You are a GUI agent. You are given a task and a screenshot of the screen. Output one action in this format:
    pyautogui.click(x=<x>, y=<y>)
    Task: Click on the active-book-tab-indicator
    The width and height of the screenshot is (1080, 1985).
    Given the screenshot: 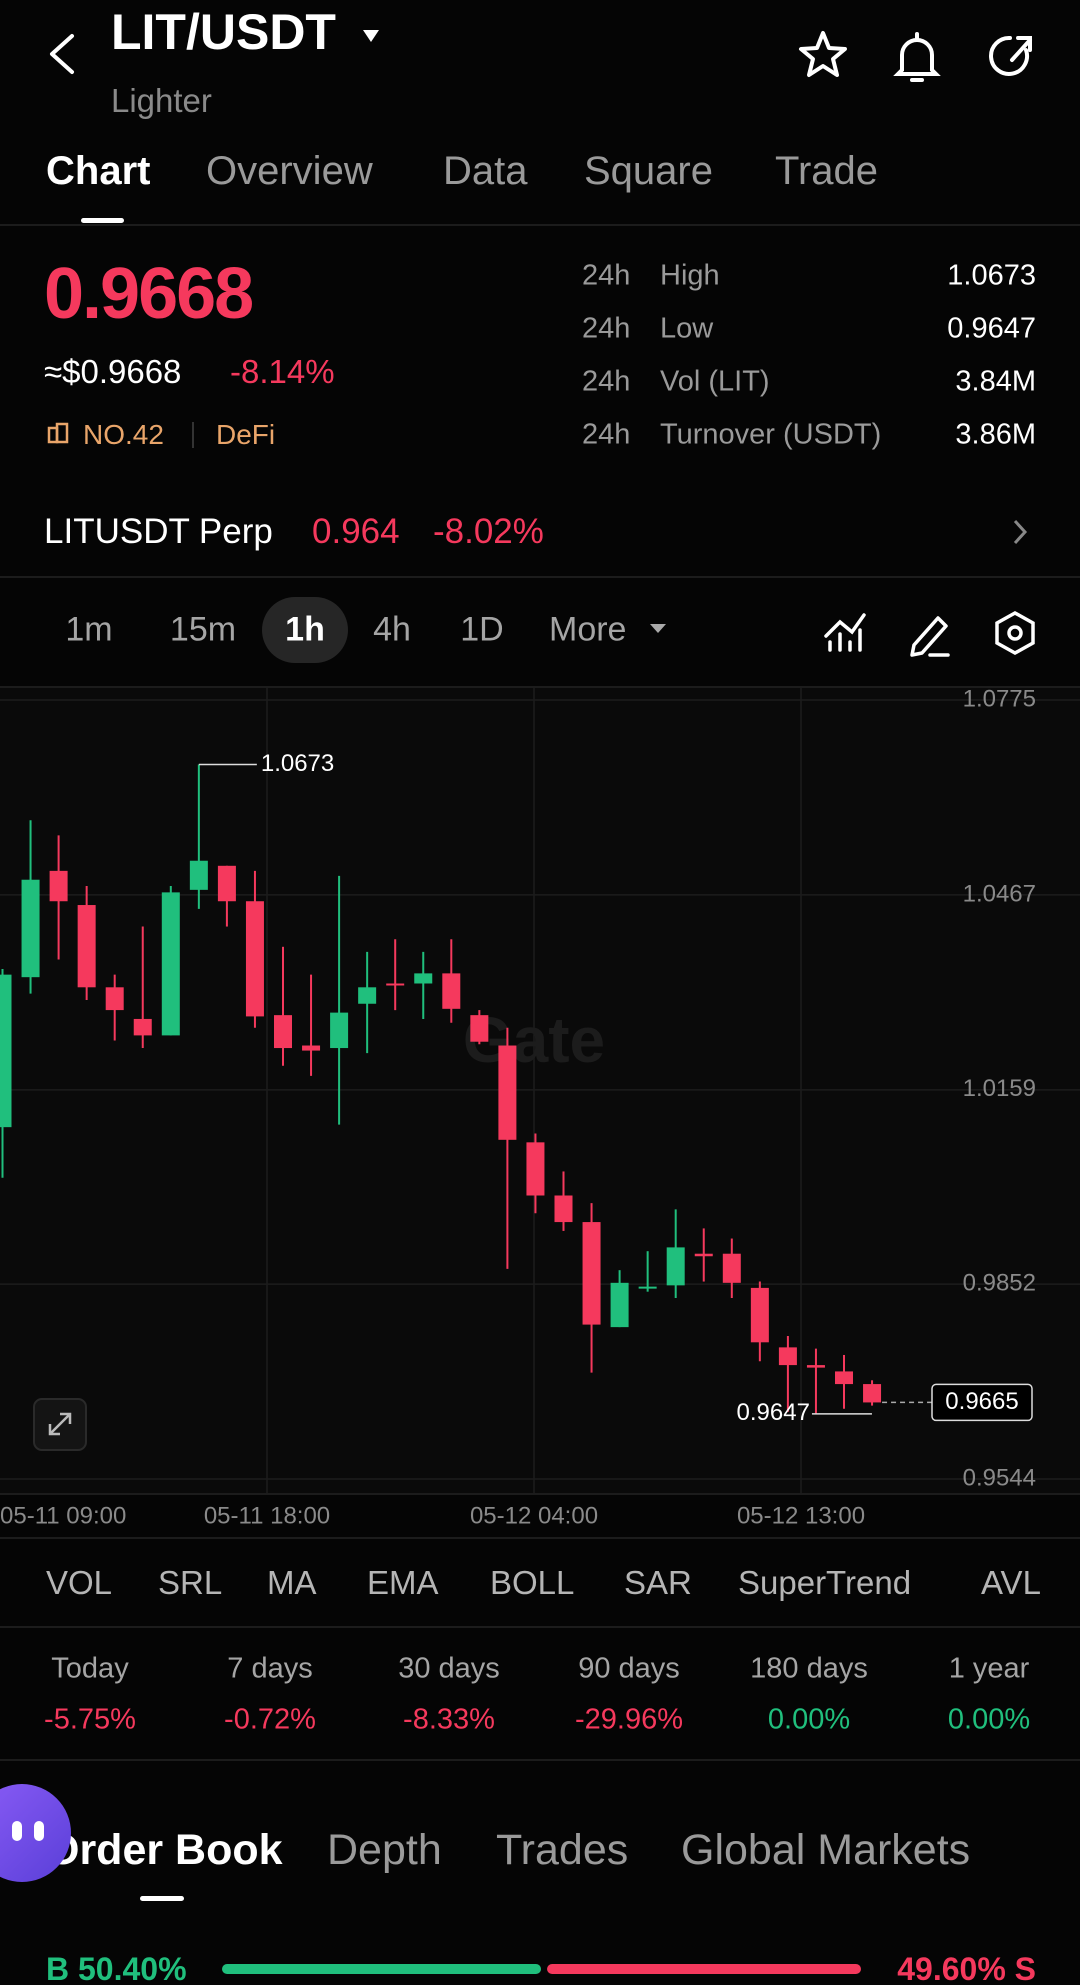 What is the action you would take?
    pyautogui.click(x=162, y=1898)
    